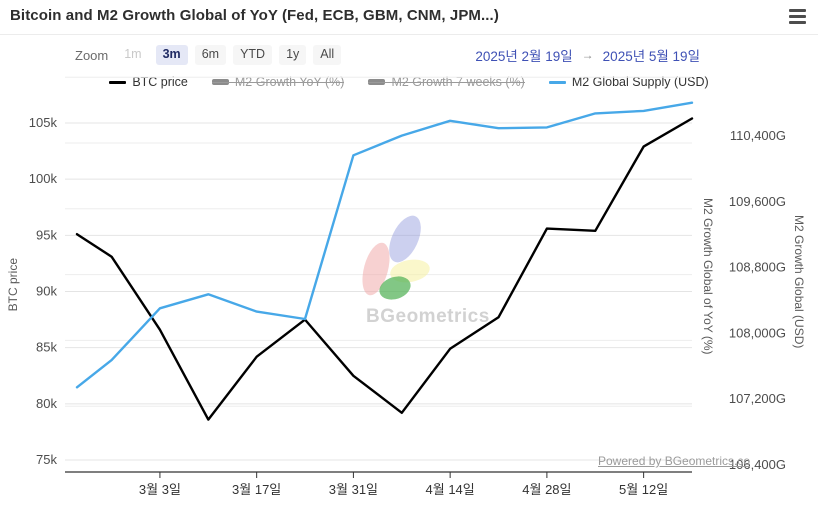 This screenshot has width=818, height=515. I want to click on hamburger-menu-icon, so click(797, 17).